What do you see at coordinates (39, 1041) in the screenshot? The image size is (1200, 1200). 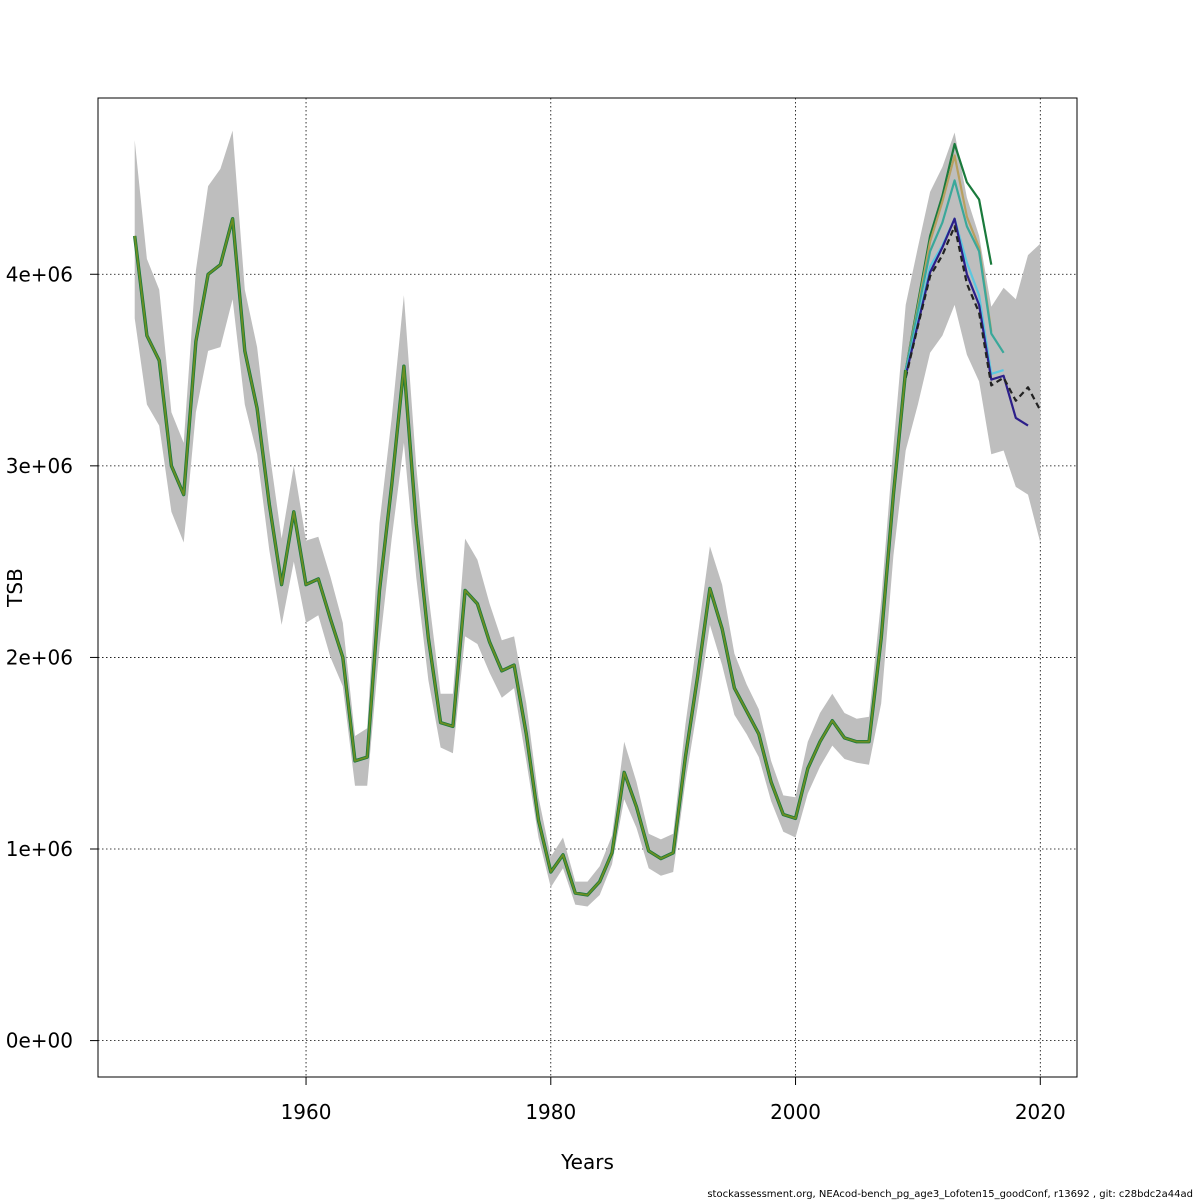 I see `y-tick-label: 0e+00` at bounding box center [39, 1041].